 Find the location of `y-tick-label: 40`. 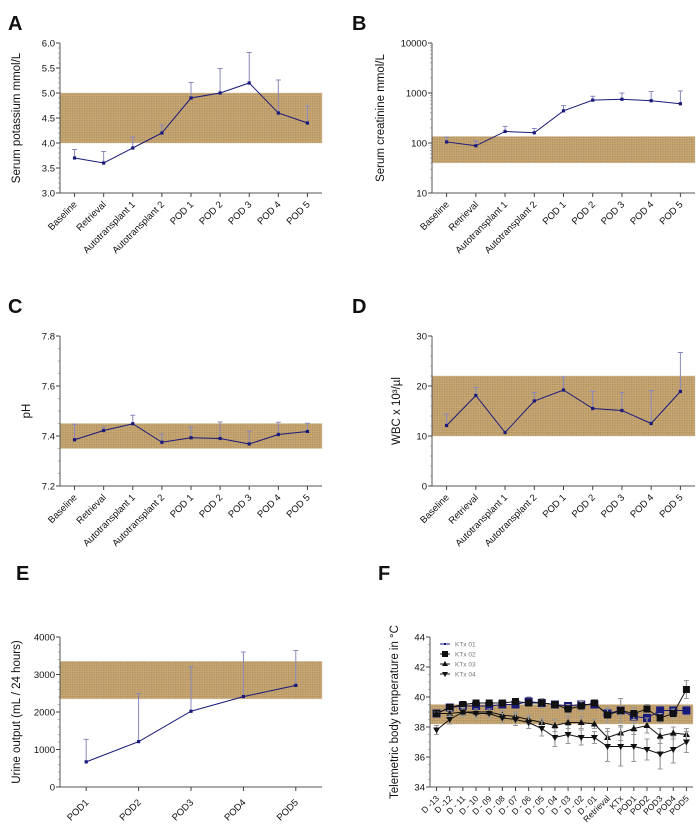

y-tick-label: 40 is located at coordinates (419, 698).